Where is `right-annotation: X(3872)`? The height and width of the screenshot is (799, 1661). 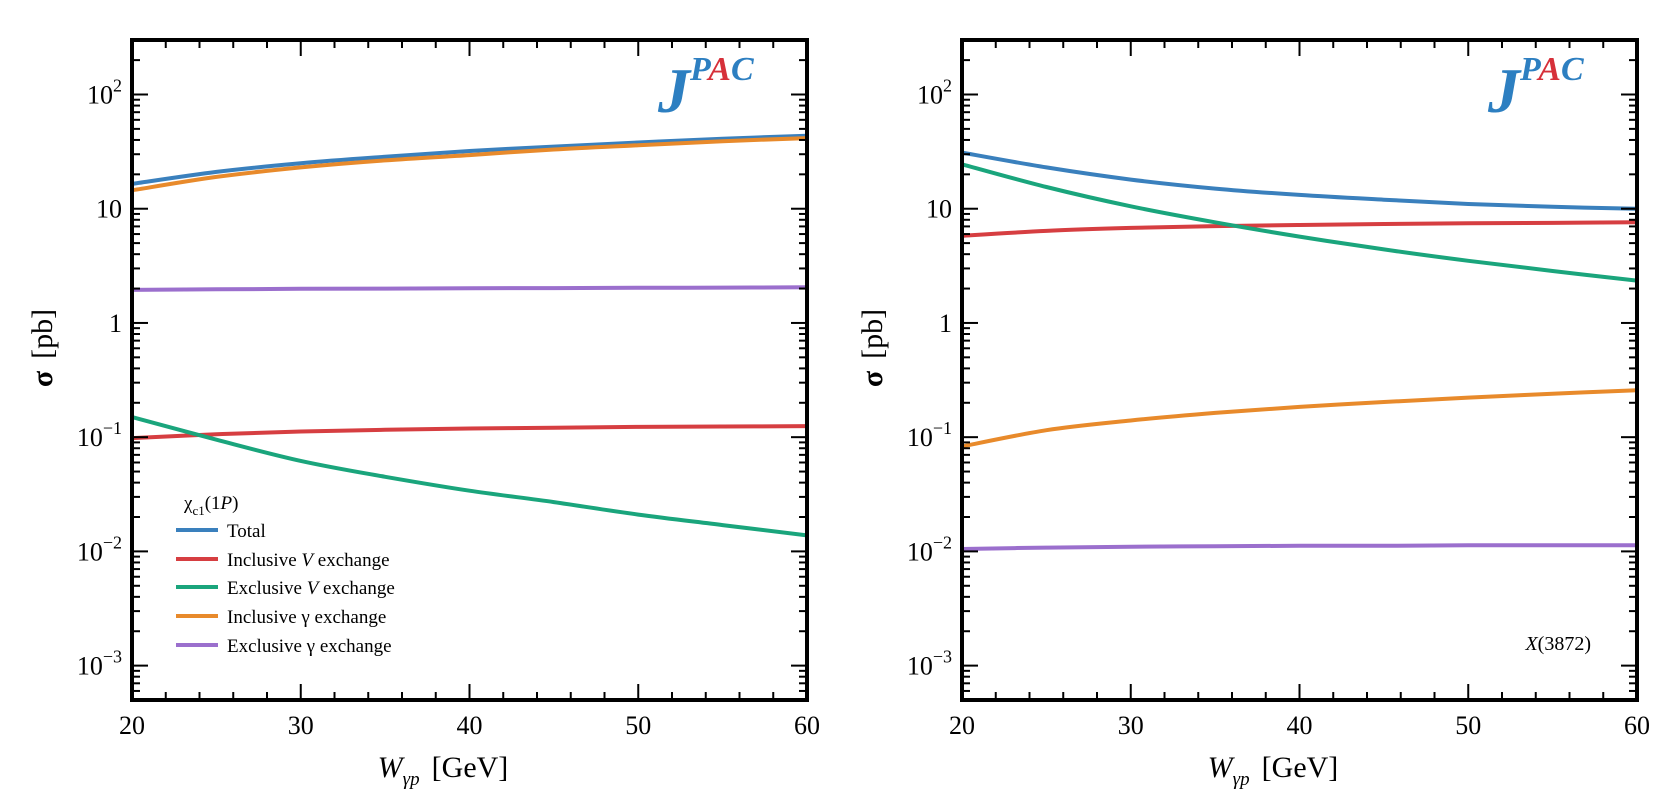
right-annotation: X(3872) is located at coordinates (1557, 644).